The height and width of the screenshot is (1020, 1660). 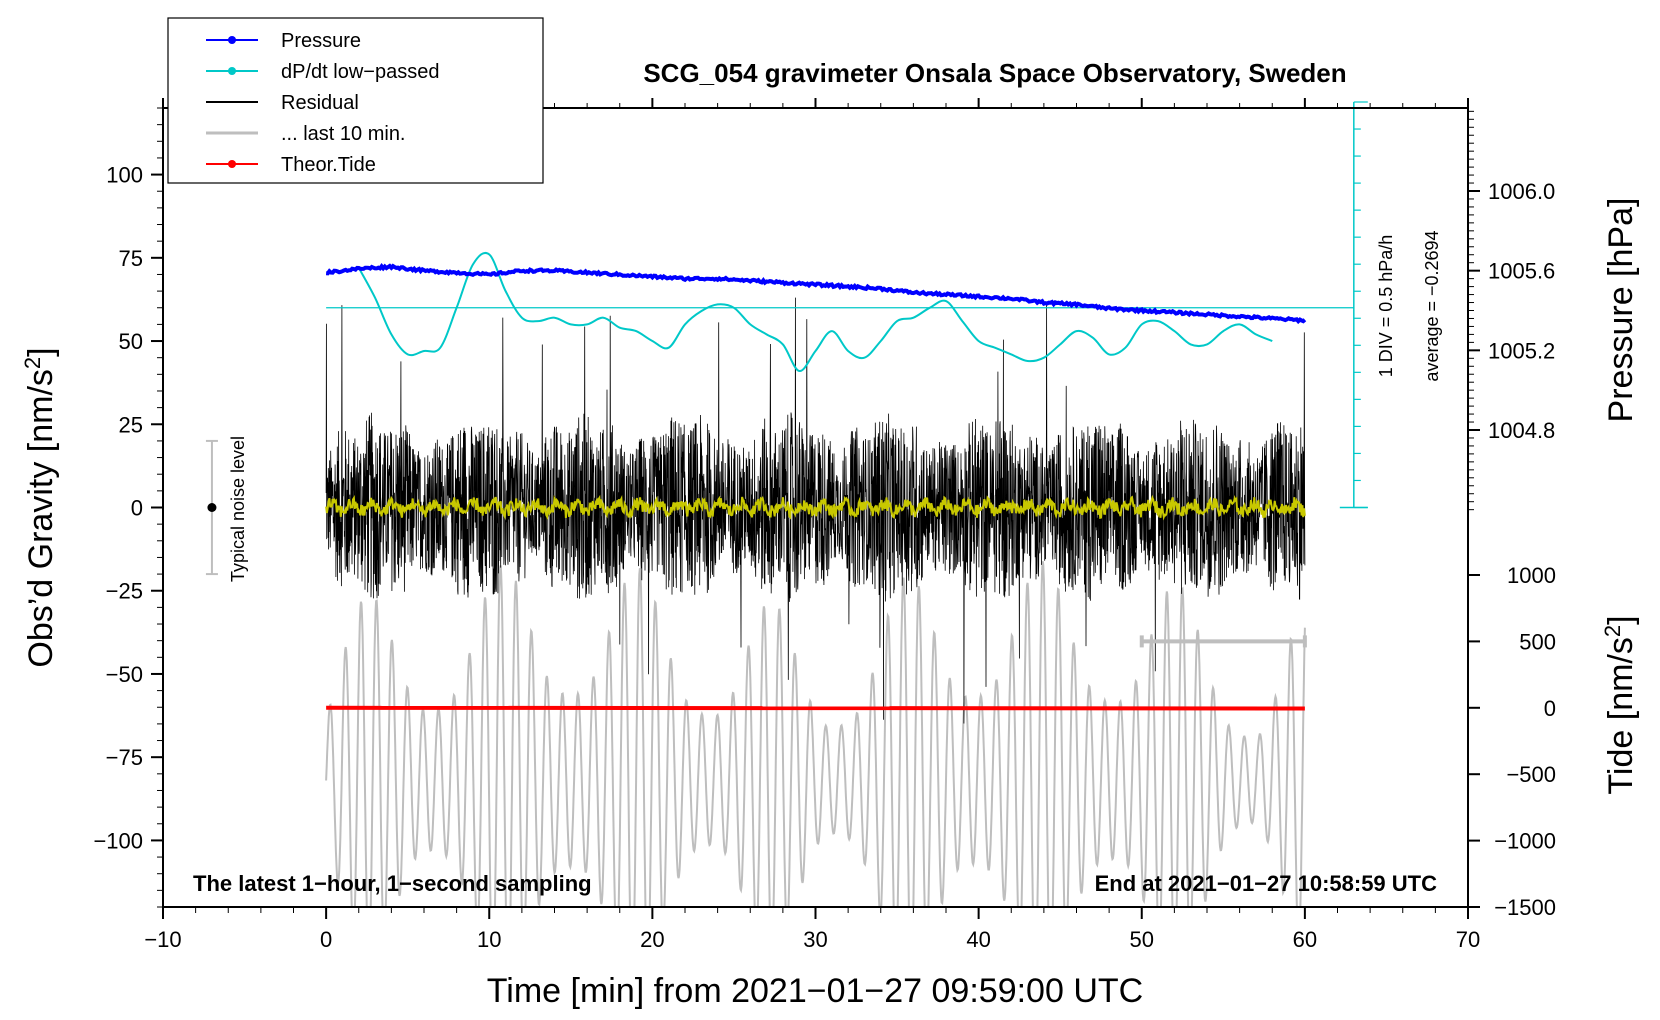 I want to click on y-tide-tick-label: 0, so click(x=1550, y=708).